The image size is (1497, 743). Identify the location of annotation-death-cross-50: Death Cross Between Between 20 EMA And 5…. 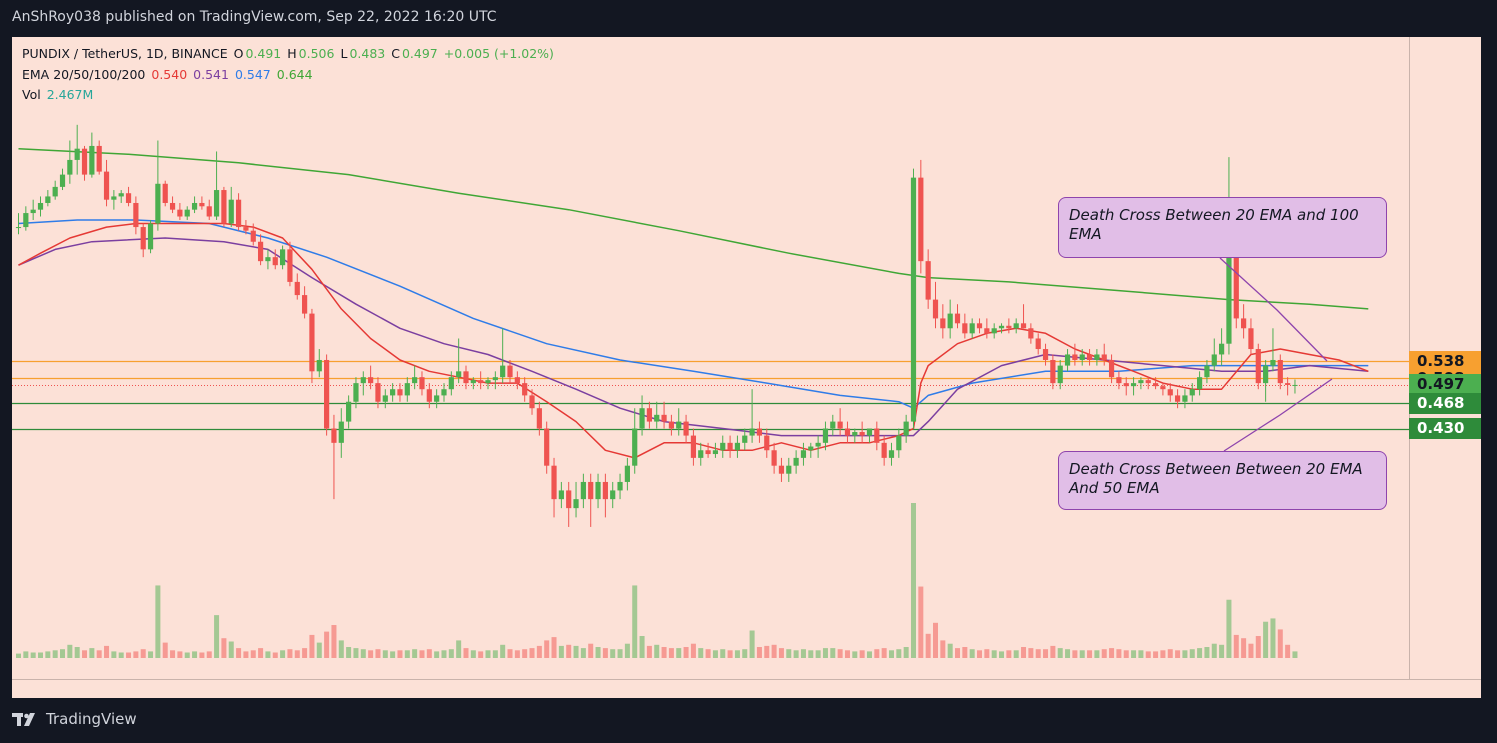
(1222, 480).